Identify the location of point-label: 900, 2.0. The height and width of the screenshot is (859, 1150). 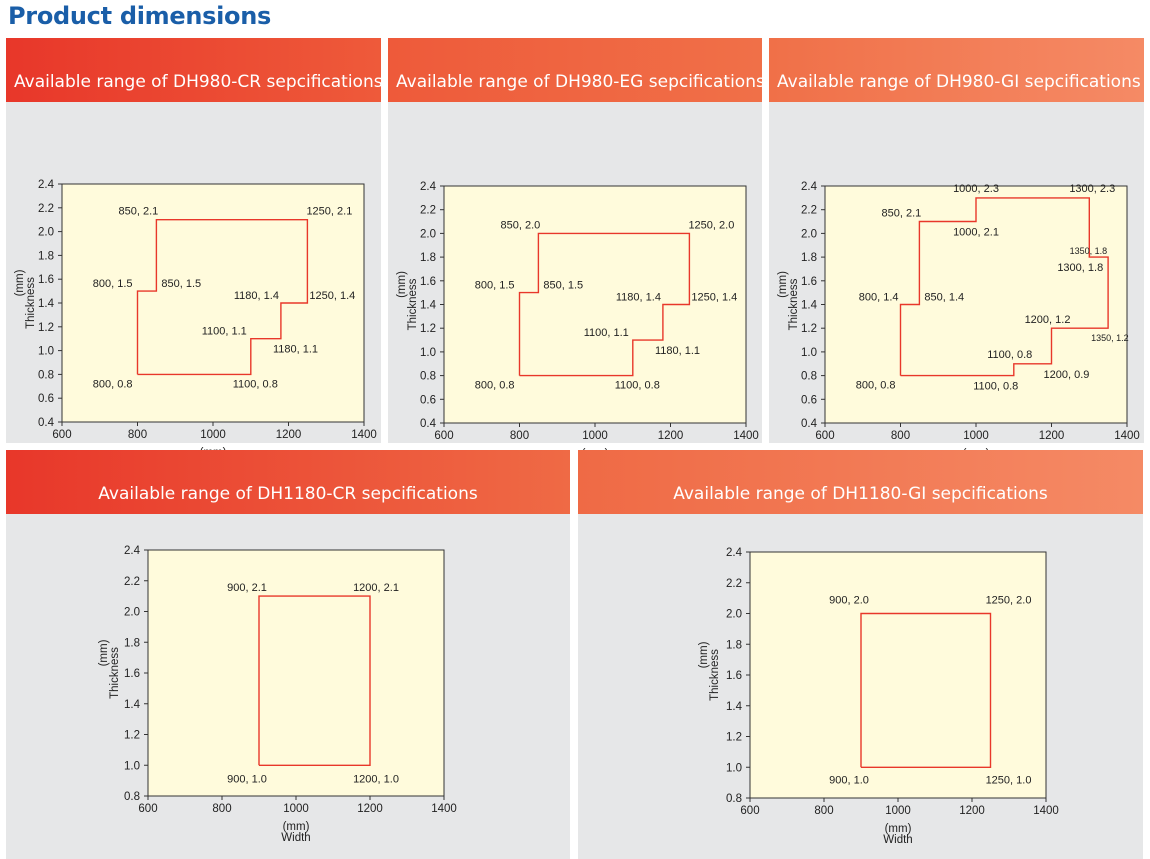
(849, 601).